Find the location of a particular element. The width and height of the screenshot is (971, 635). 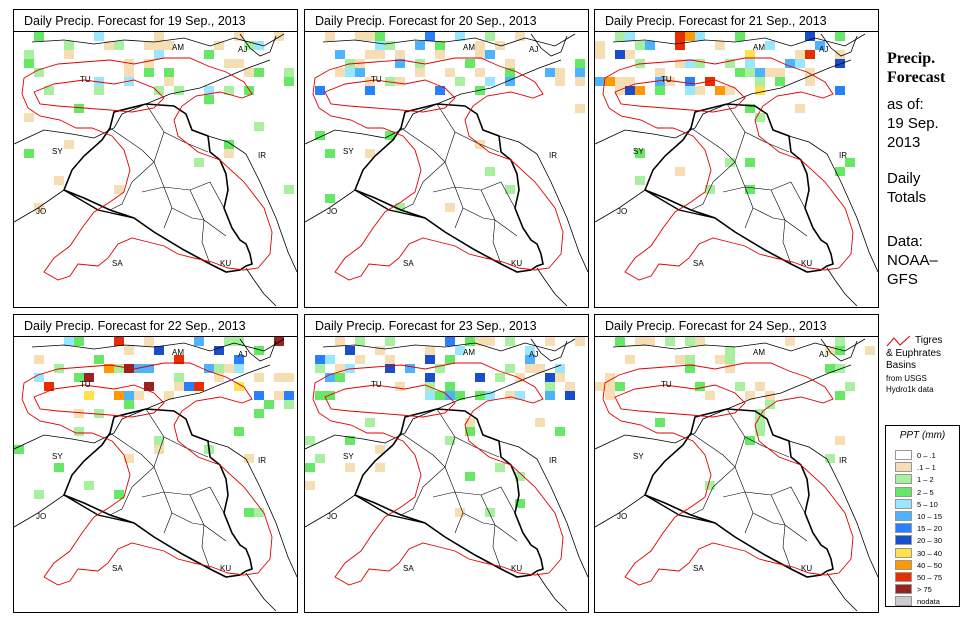

country-label-sy: SY is located at coordinates (57, 456).